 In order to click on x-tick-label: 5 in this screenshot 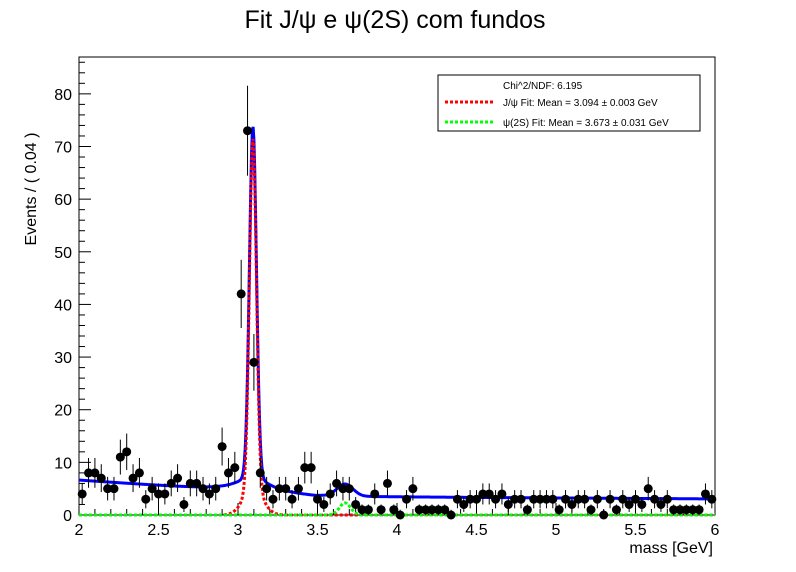, I will do `click(556, 530)`.